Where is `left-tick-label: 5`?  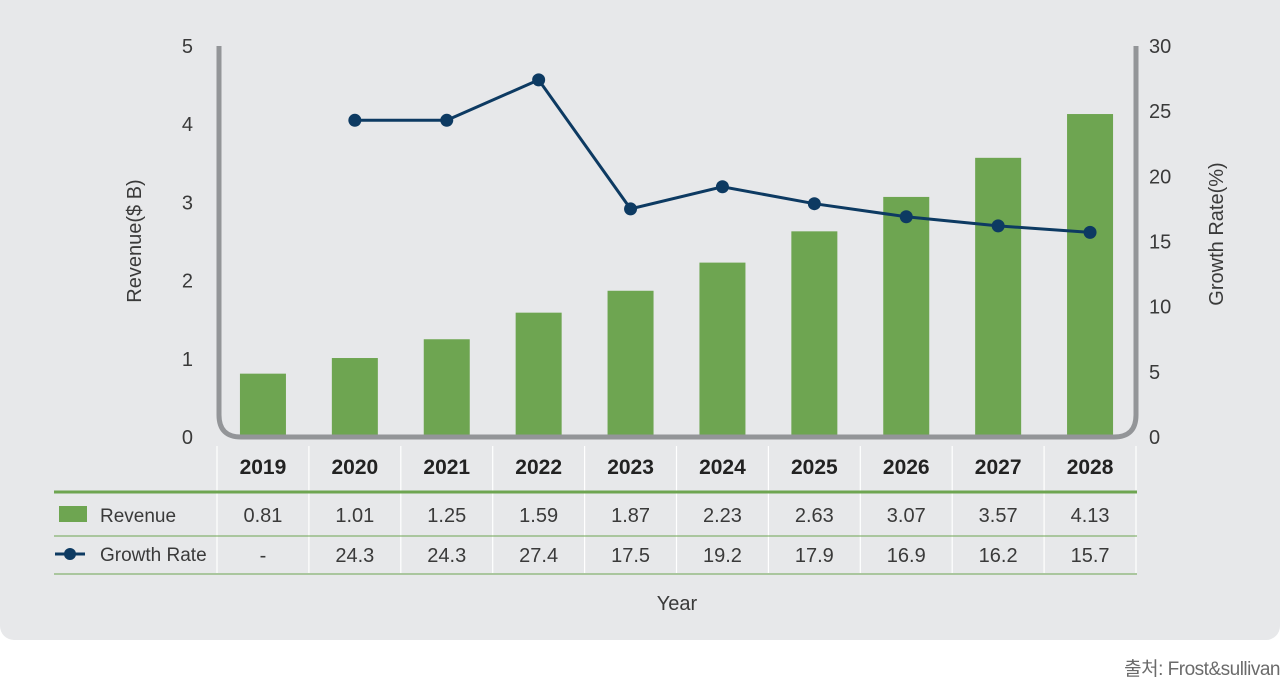
left-tick-label: 5 is located at coordinates (187, 47).